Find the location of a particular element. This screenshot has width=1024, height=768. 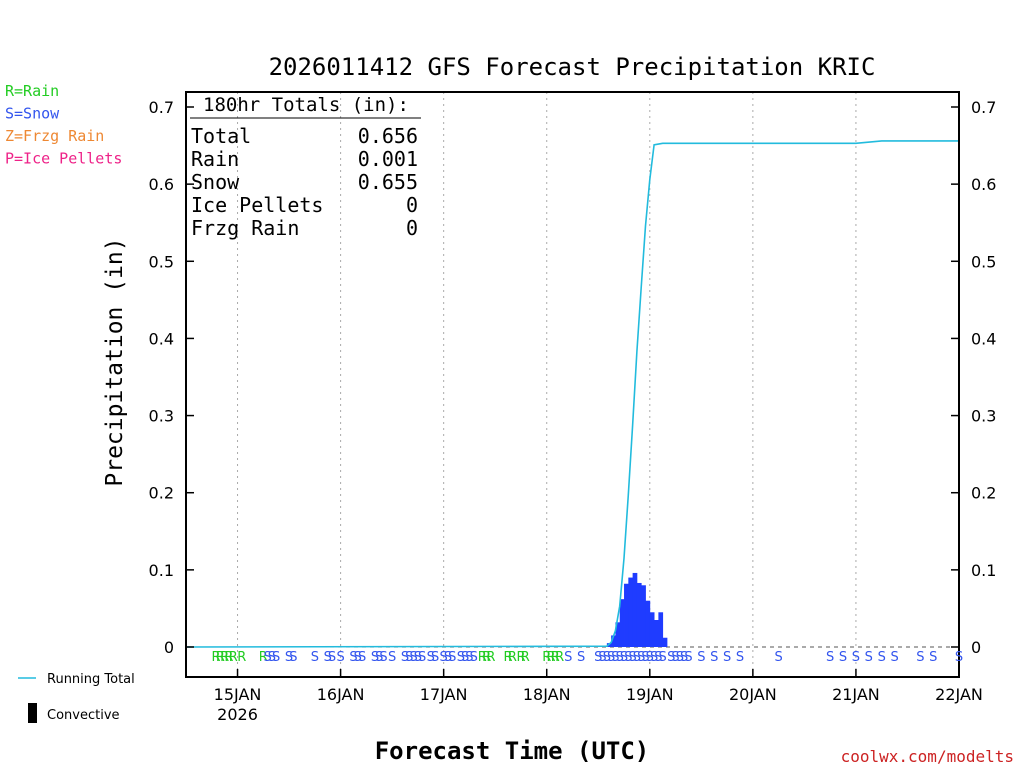

snow-marker-35: S is located at coordinates (611, 657).